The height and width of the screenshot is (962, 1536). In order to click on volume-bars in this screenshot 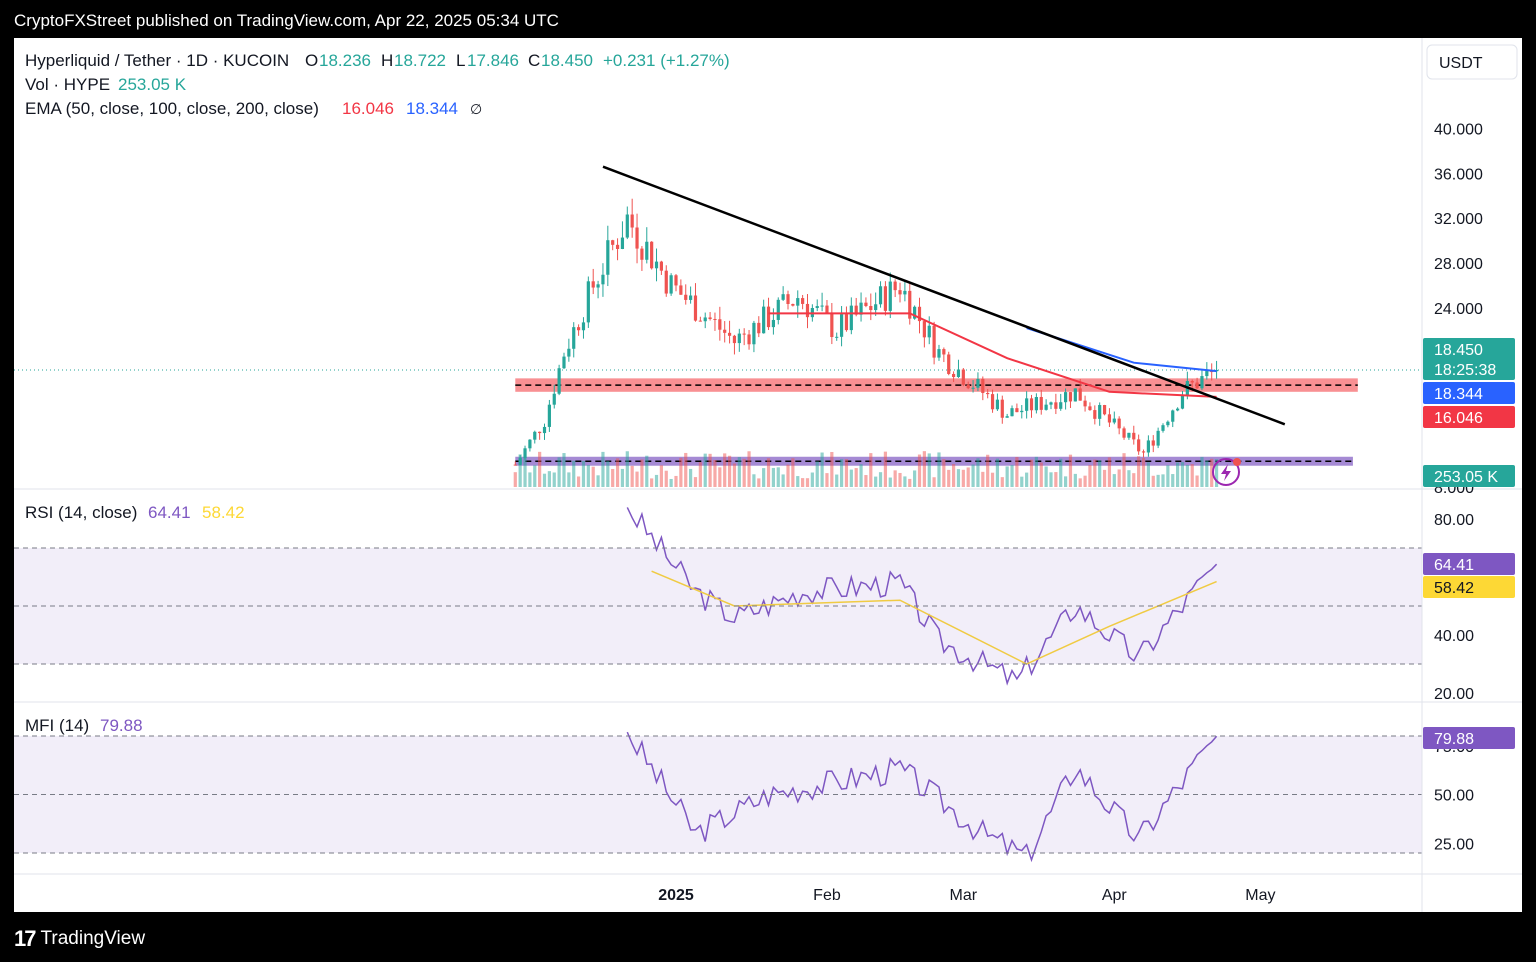, I will do `click(866, 469)`.